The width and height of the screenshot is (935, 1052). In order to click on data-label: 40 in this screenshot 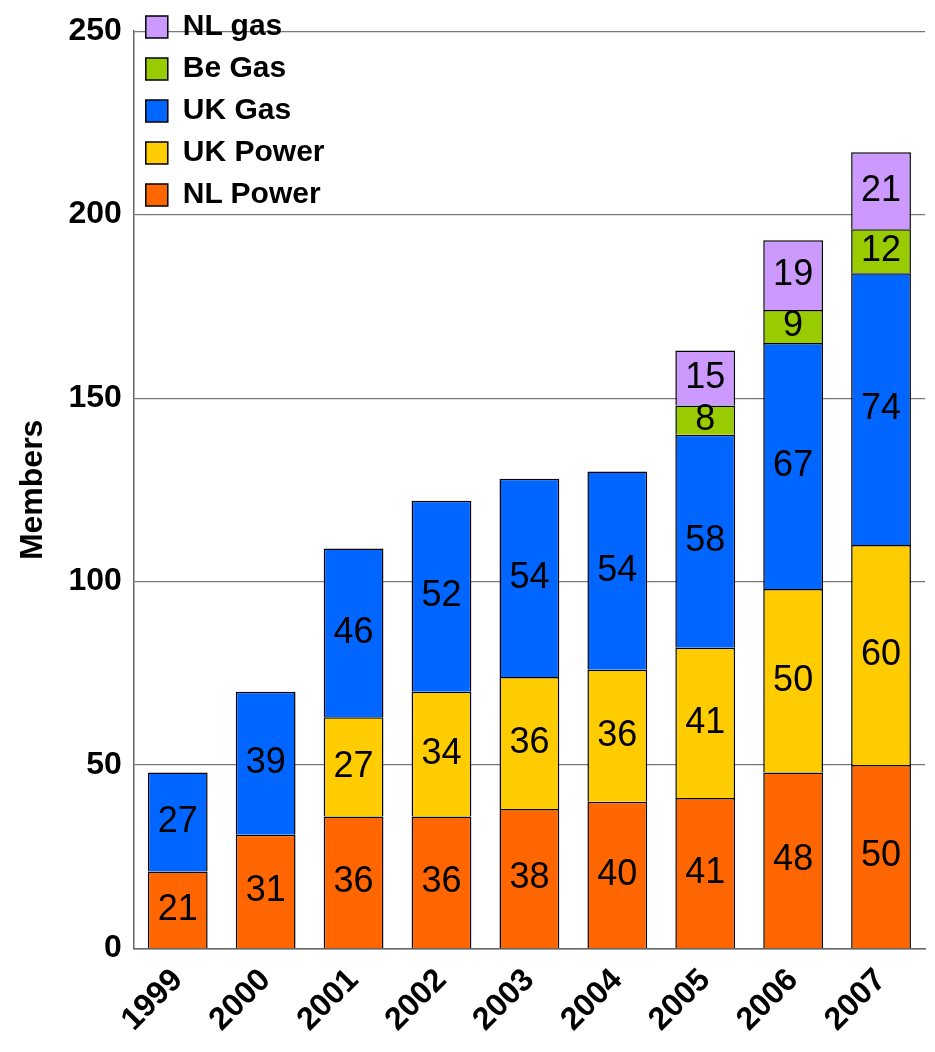, I will do `click(617, 872)`.